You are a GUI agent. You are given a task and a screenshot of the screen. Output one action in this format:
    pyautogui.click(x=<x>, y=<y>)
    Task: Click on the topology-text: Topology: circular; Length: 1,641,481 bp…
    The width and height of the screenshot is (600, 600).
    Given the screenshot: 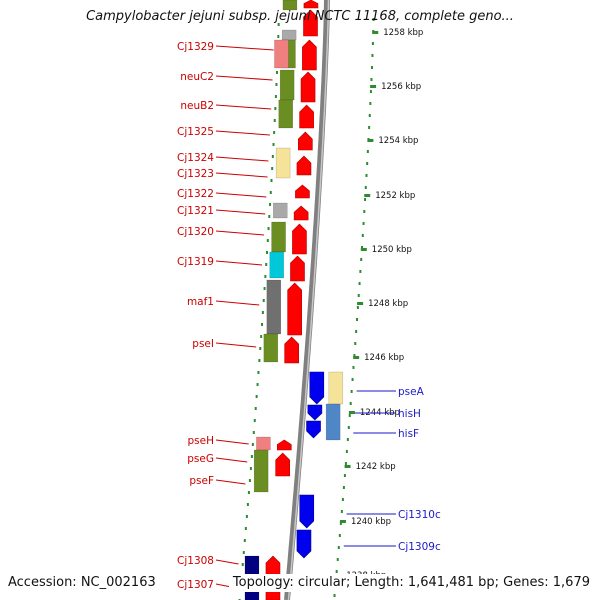 What is the action you would take?
    pyautogui.click(x=409, y=583)
    